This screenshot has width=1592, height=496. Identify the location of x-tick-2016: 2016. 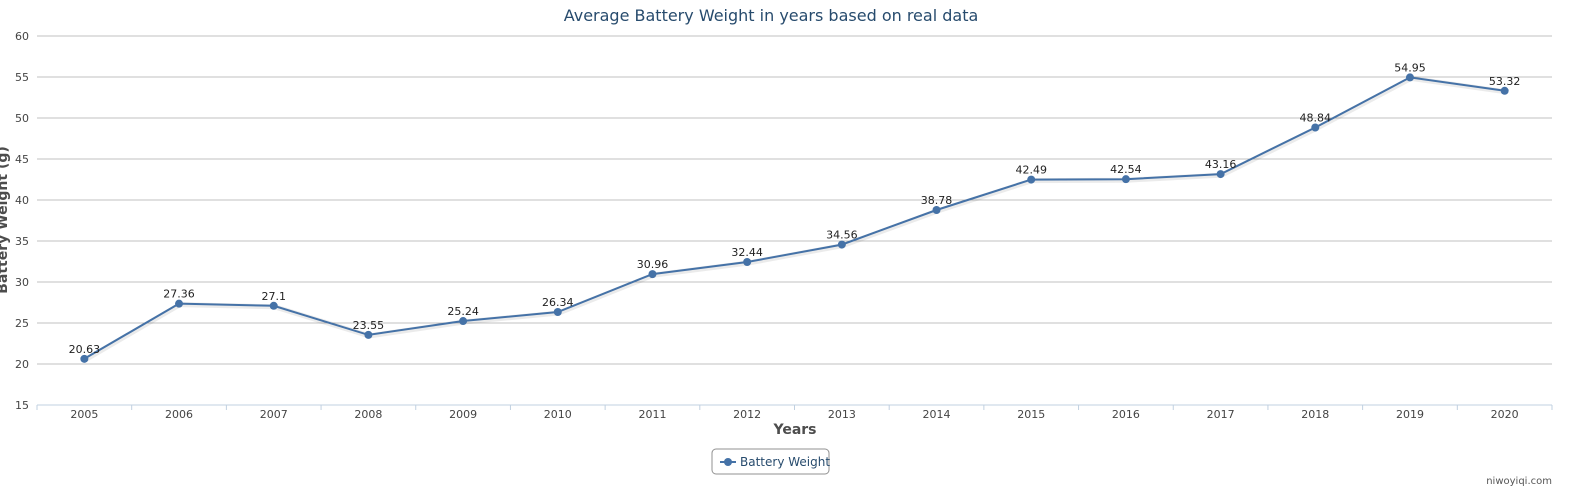
(1126, 414).